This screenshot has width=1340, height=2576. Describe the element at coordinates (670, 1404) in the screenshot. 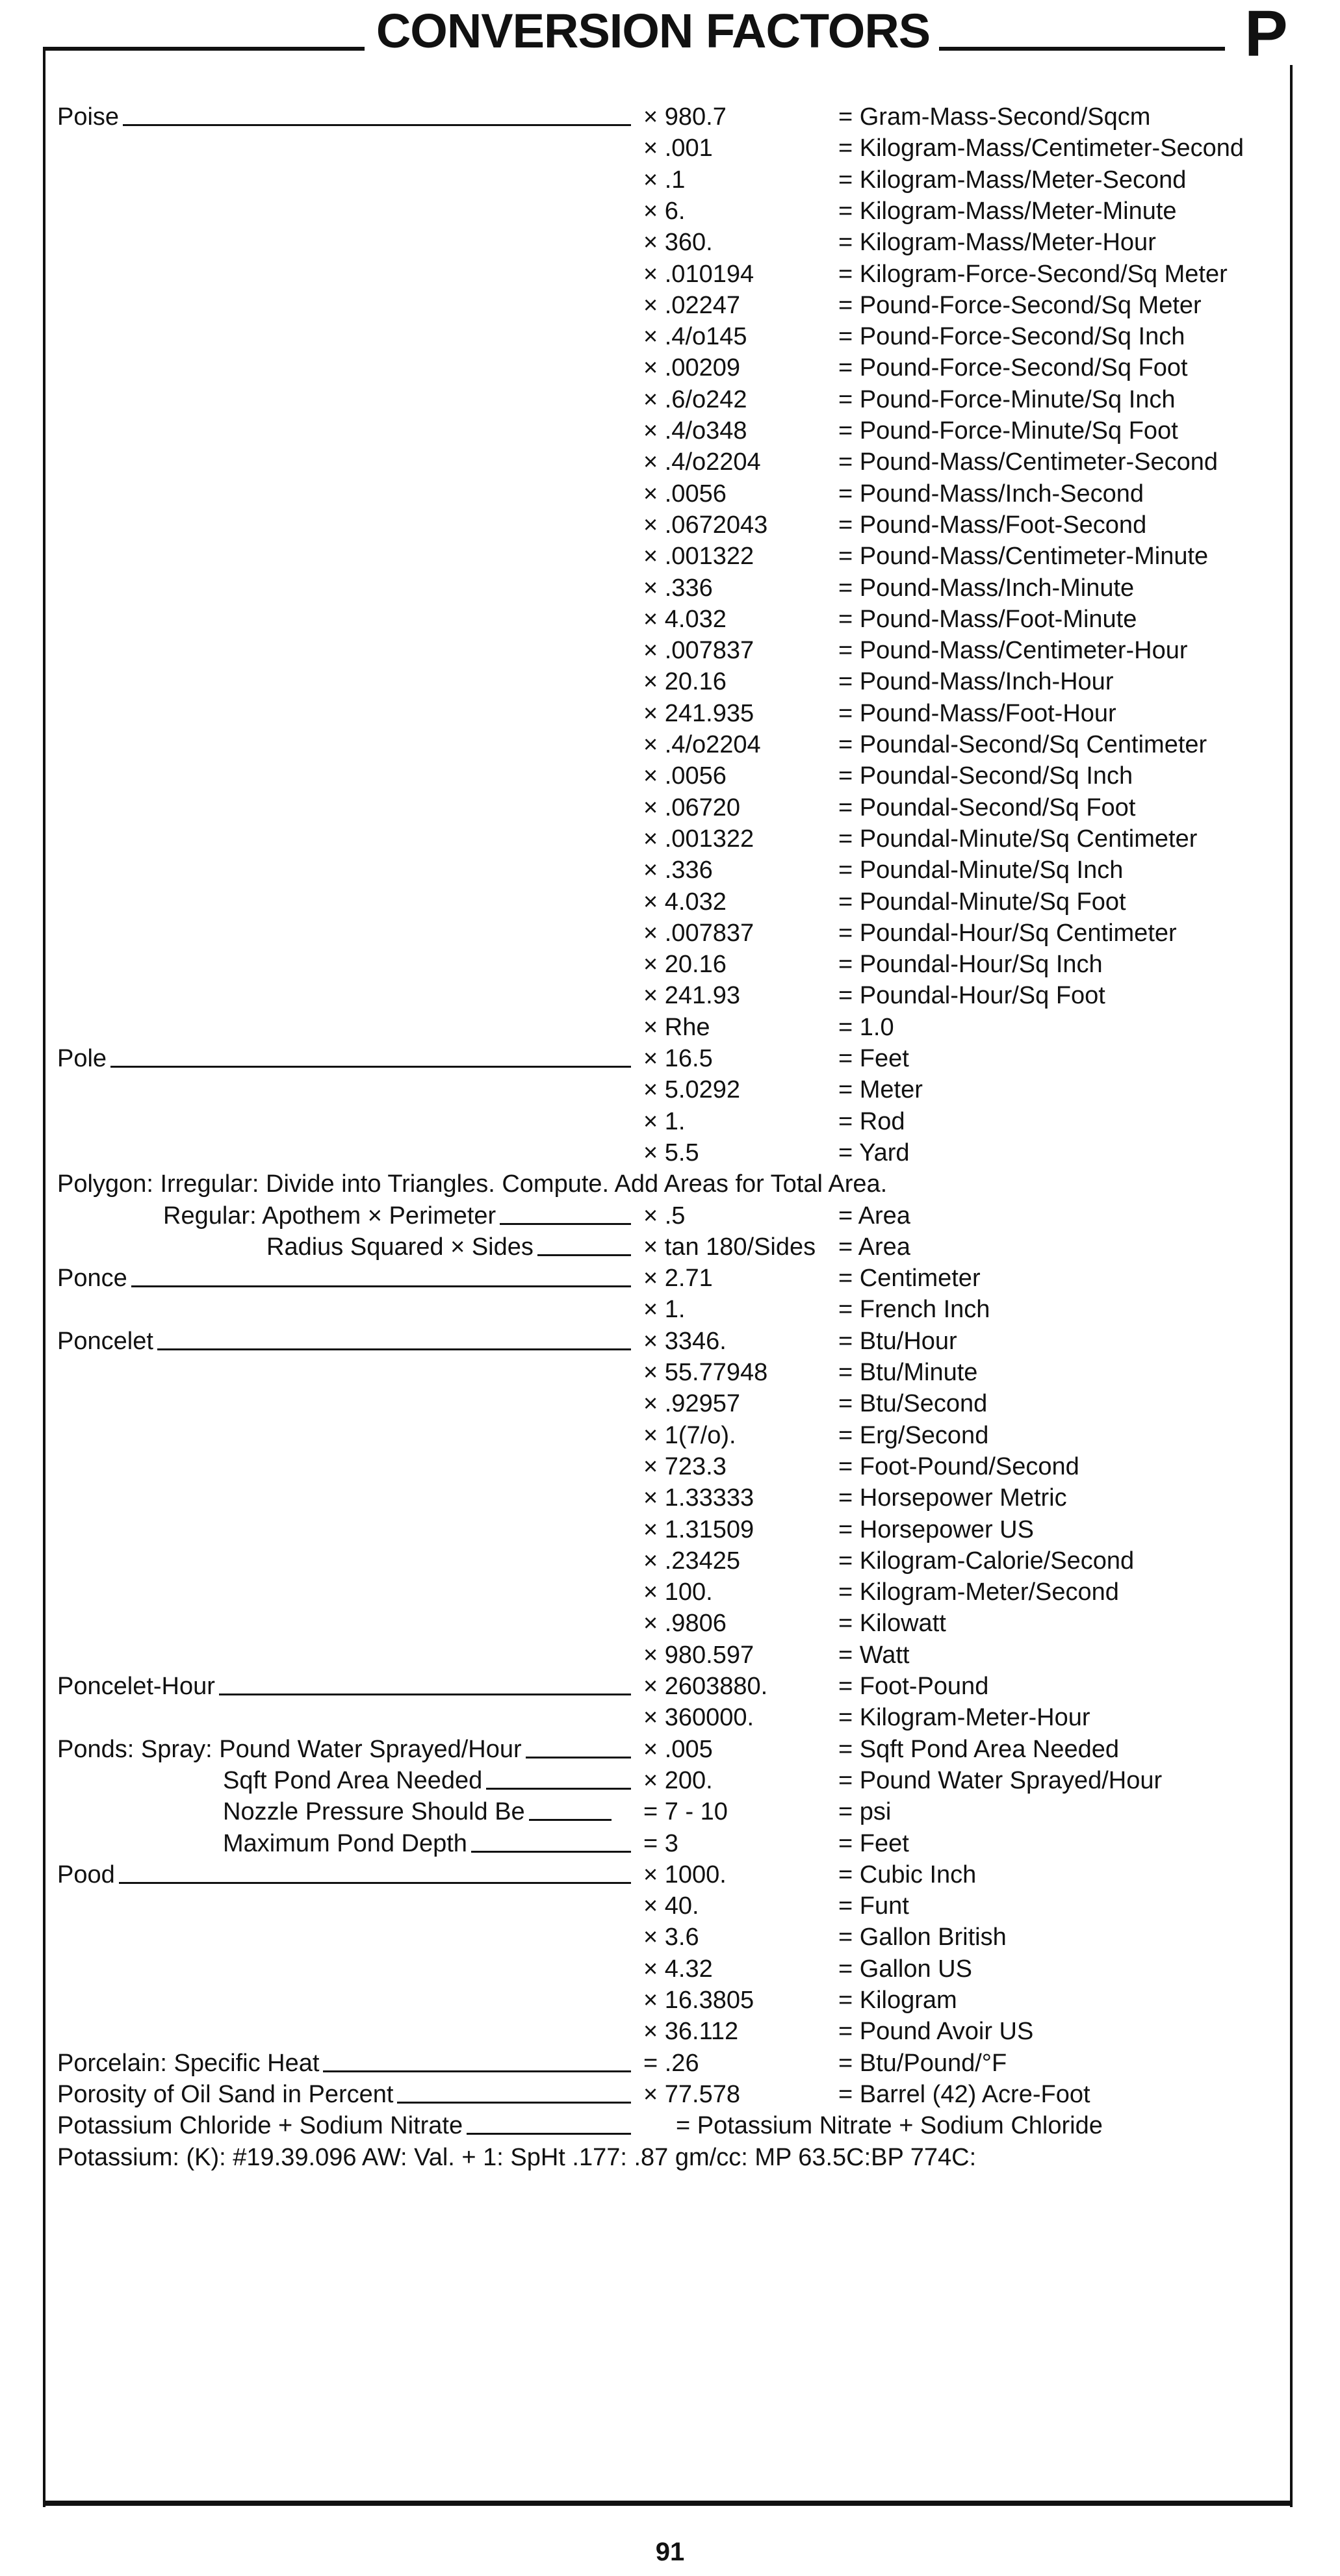

I see `table-row: × .92957 = Btu/Second` at that location.